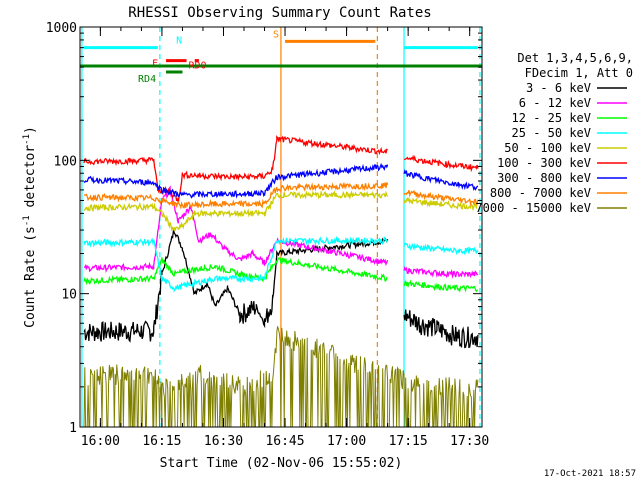 Image resolution: width=640 pixels, height=480 pixels. Describe the element at coordinates (147, 79) in the screenshot. I see `marker-label: RD4` at that location.